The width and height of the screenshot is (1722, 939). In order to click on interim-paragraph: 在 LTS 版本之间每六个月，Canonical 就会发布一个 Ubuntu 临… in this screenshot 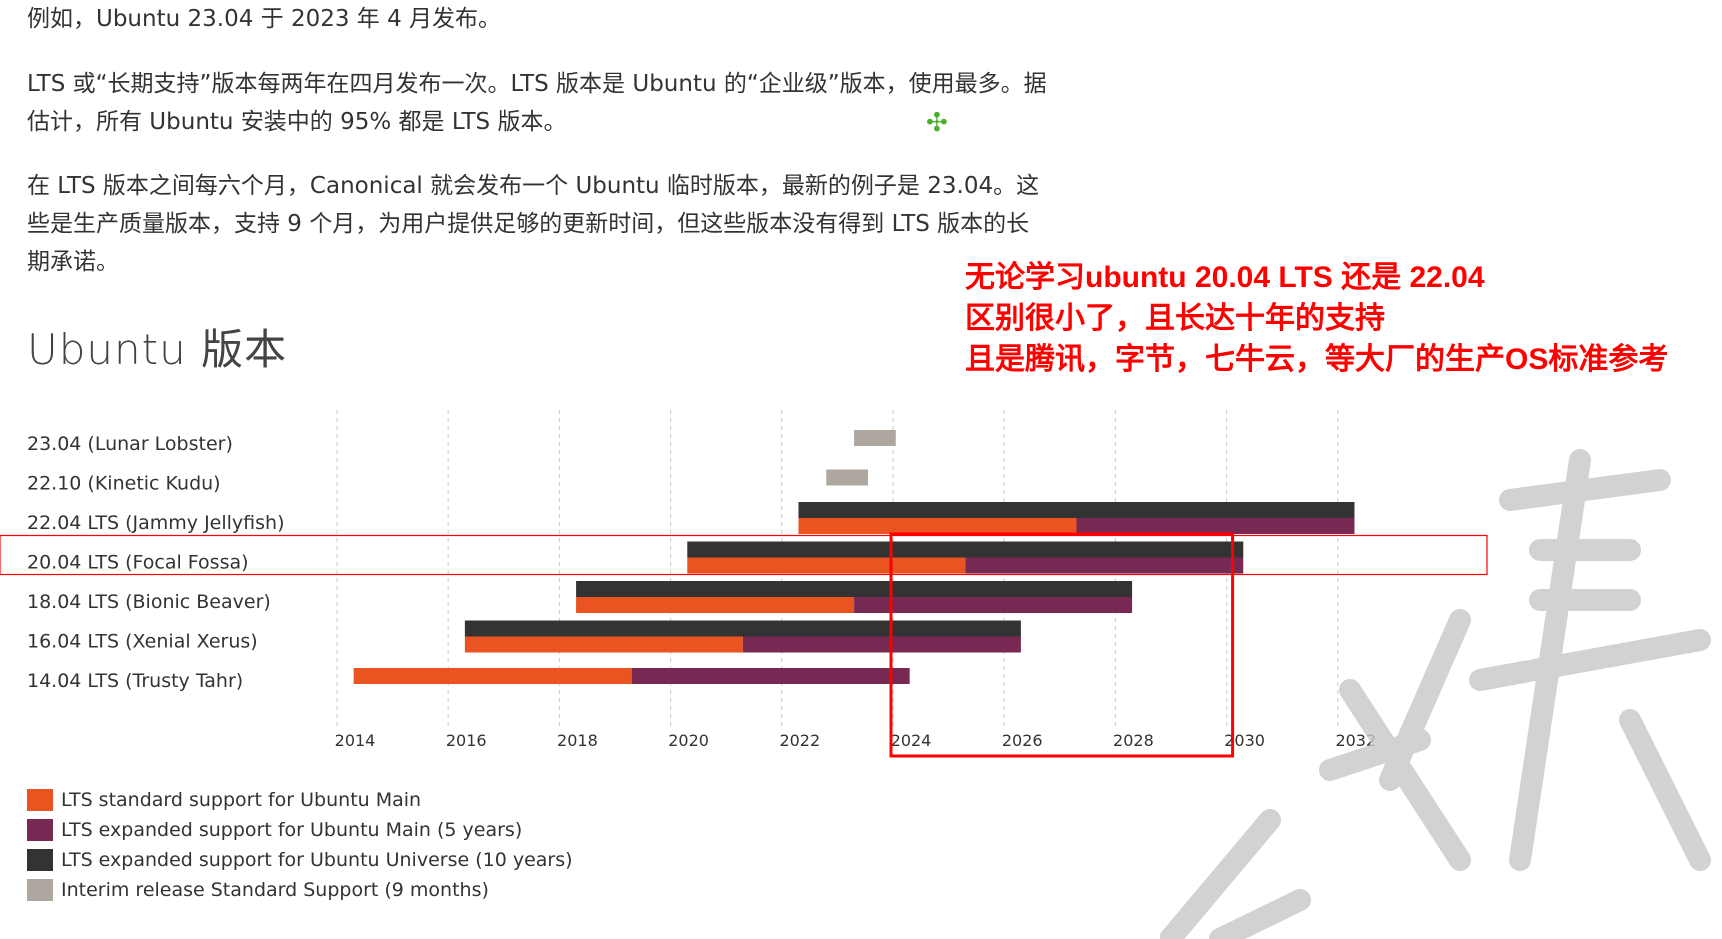, I will do `click(533, 224)`.